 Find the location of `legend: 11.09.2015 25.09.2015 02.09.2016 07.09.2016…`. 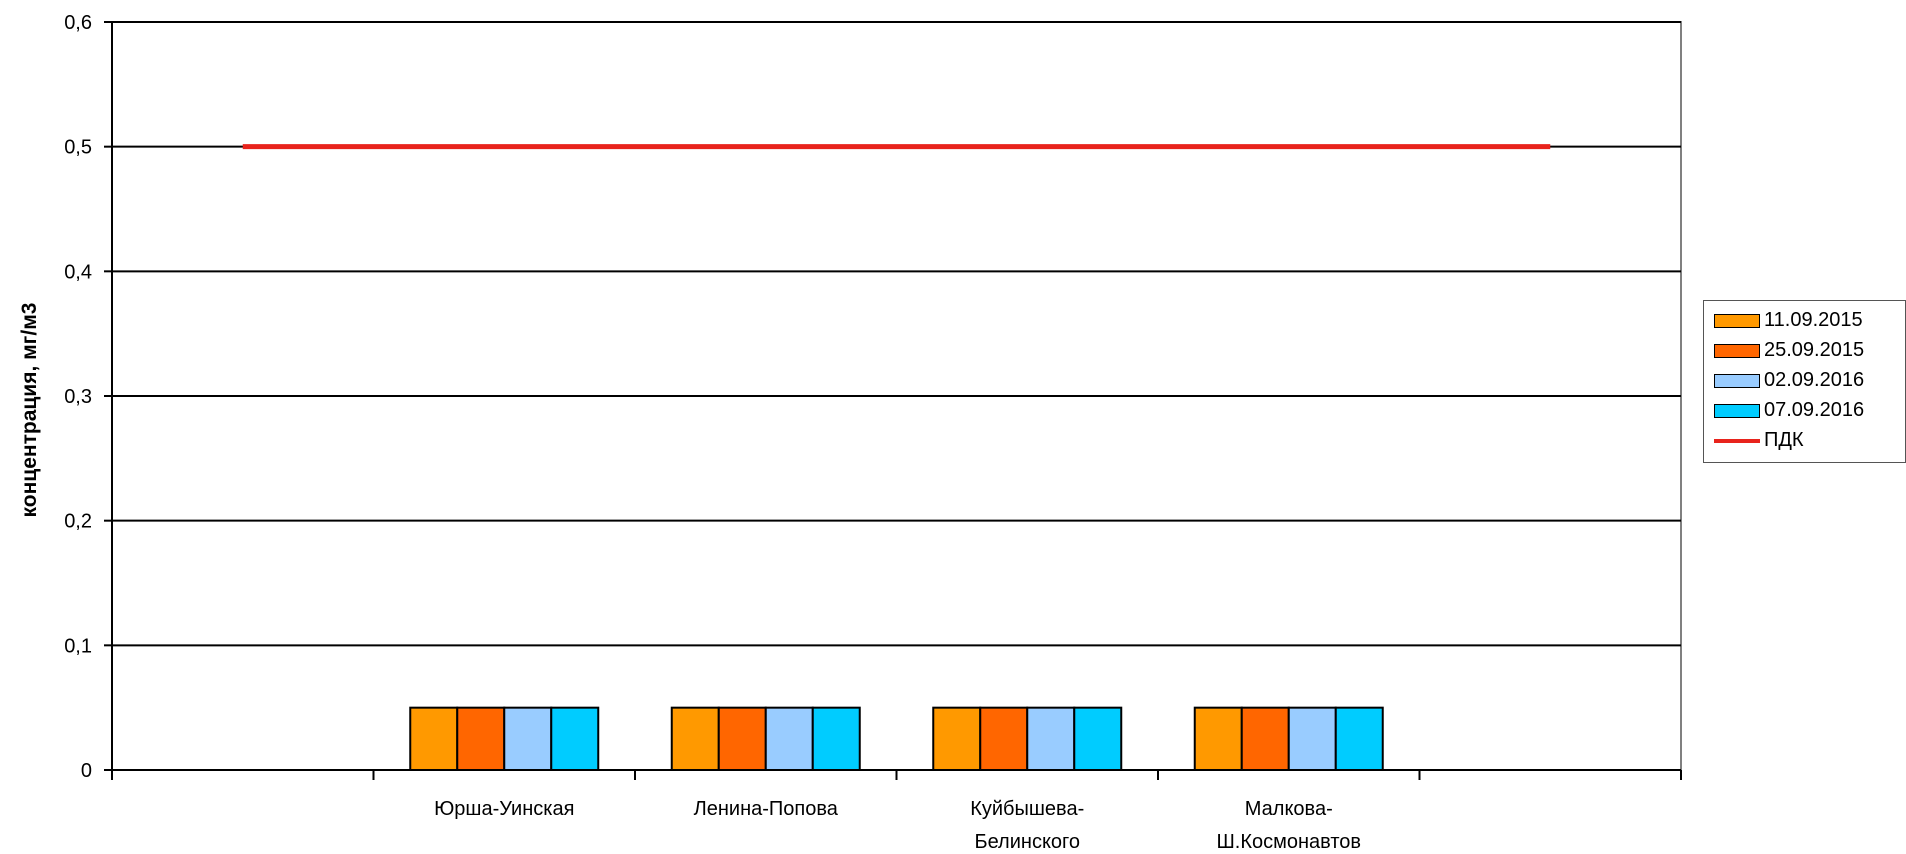

legend: 11.09.2015 25.09.2015 02.09.2016 07.09.2016… is located at coordinates (1804, 381).